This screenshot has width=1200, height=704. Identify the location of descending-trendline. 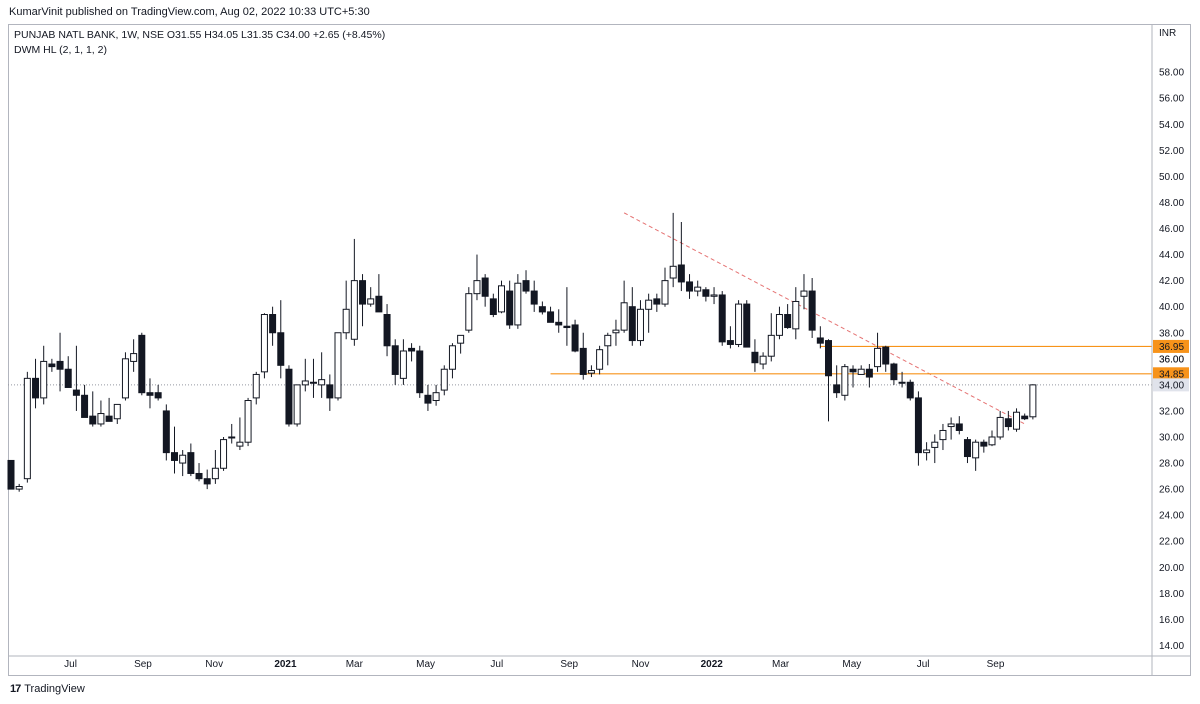
(824, 318).